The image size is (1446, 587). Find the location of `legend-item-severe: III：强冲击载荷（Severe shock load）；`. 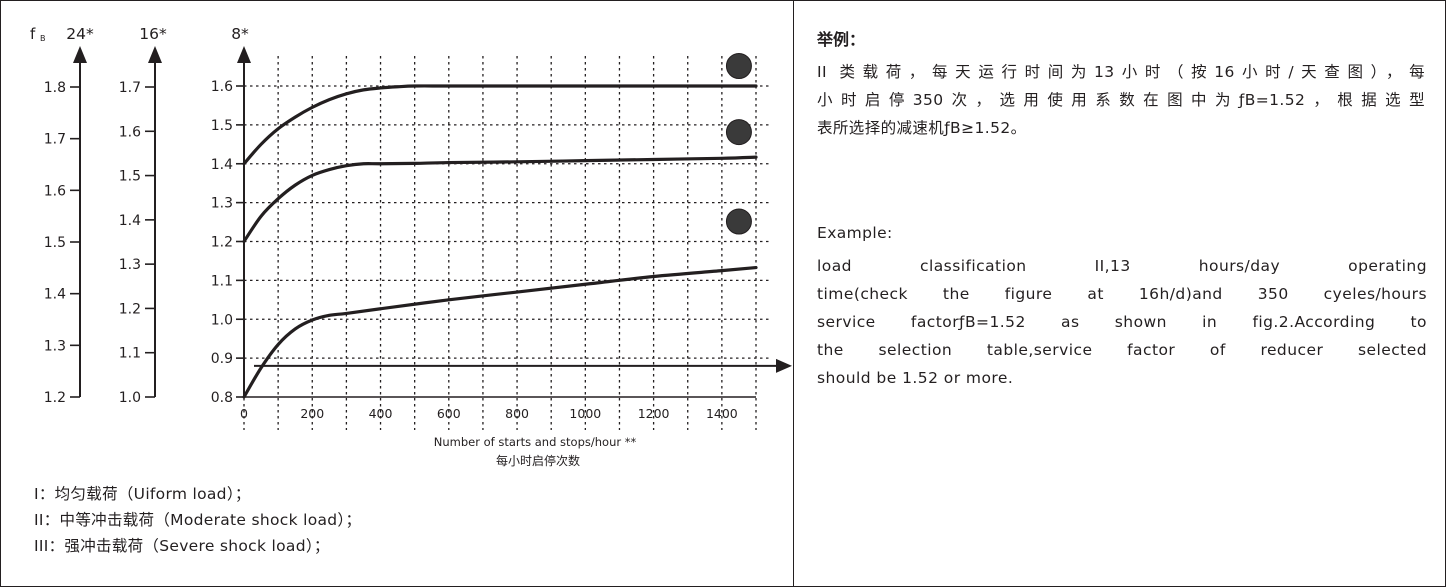

legend-item-severe: III：强冲击载荷（Severe shock load）； is located at coordinates (182, 546).